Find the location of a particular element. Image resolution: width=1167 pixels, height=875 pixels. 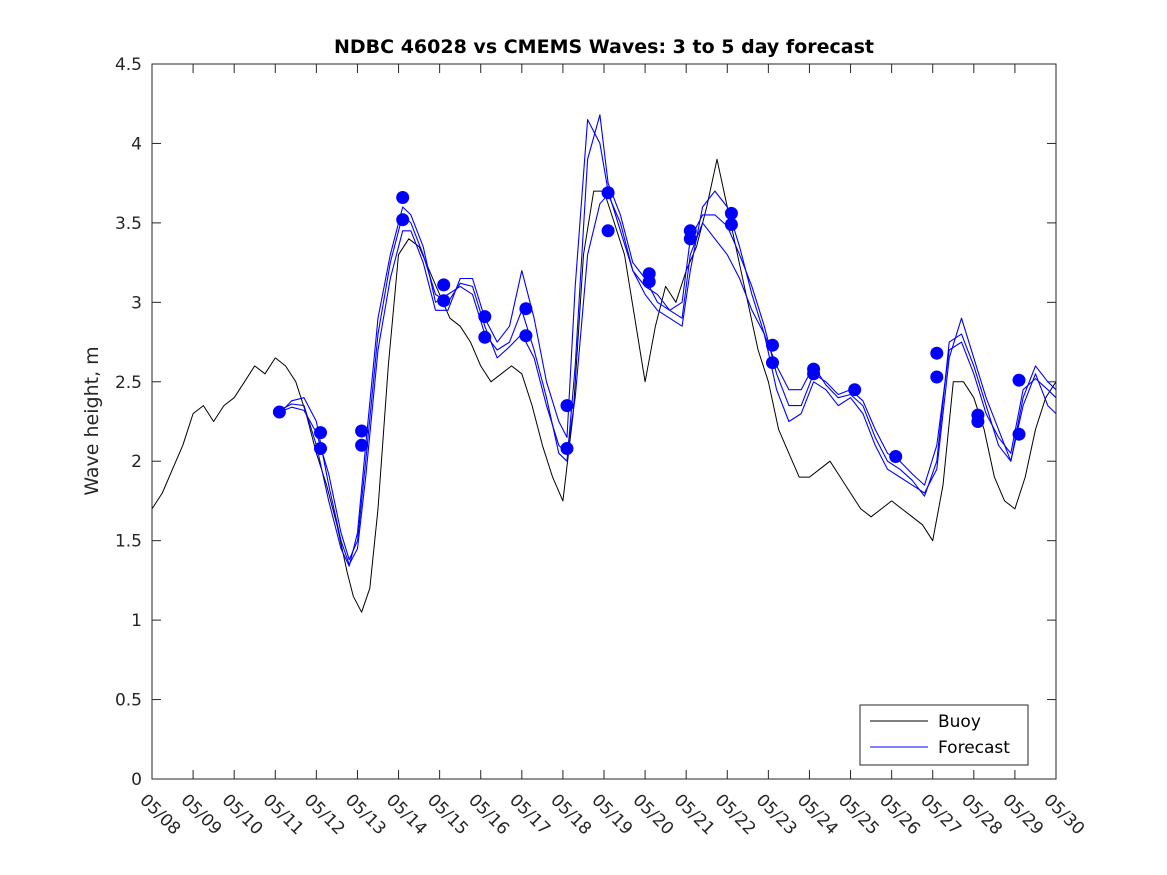

x-tick-label: 05/10 is located at coordinates (242, 814).